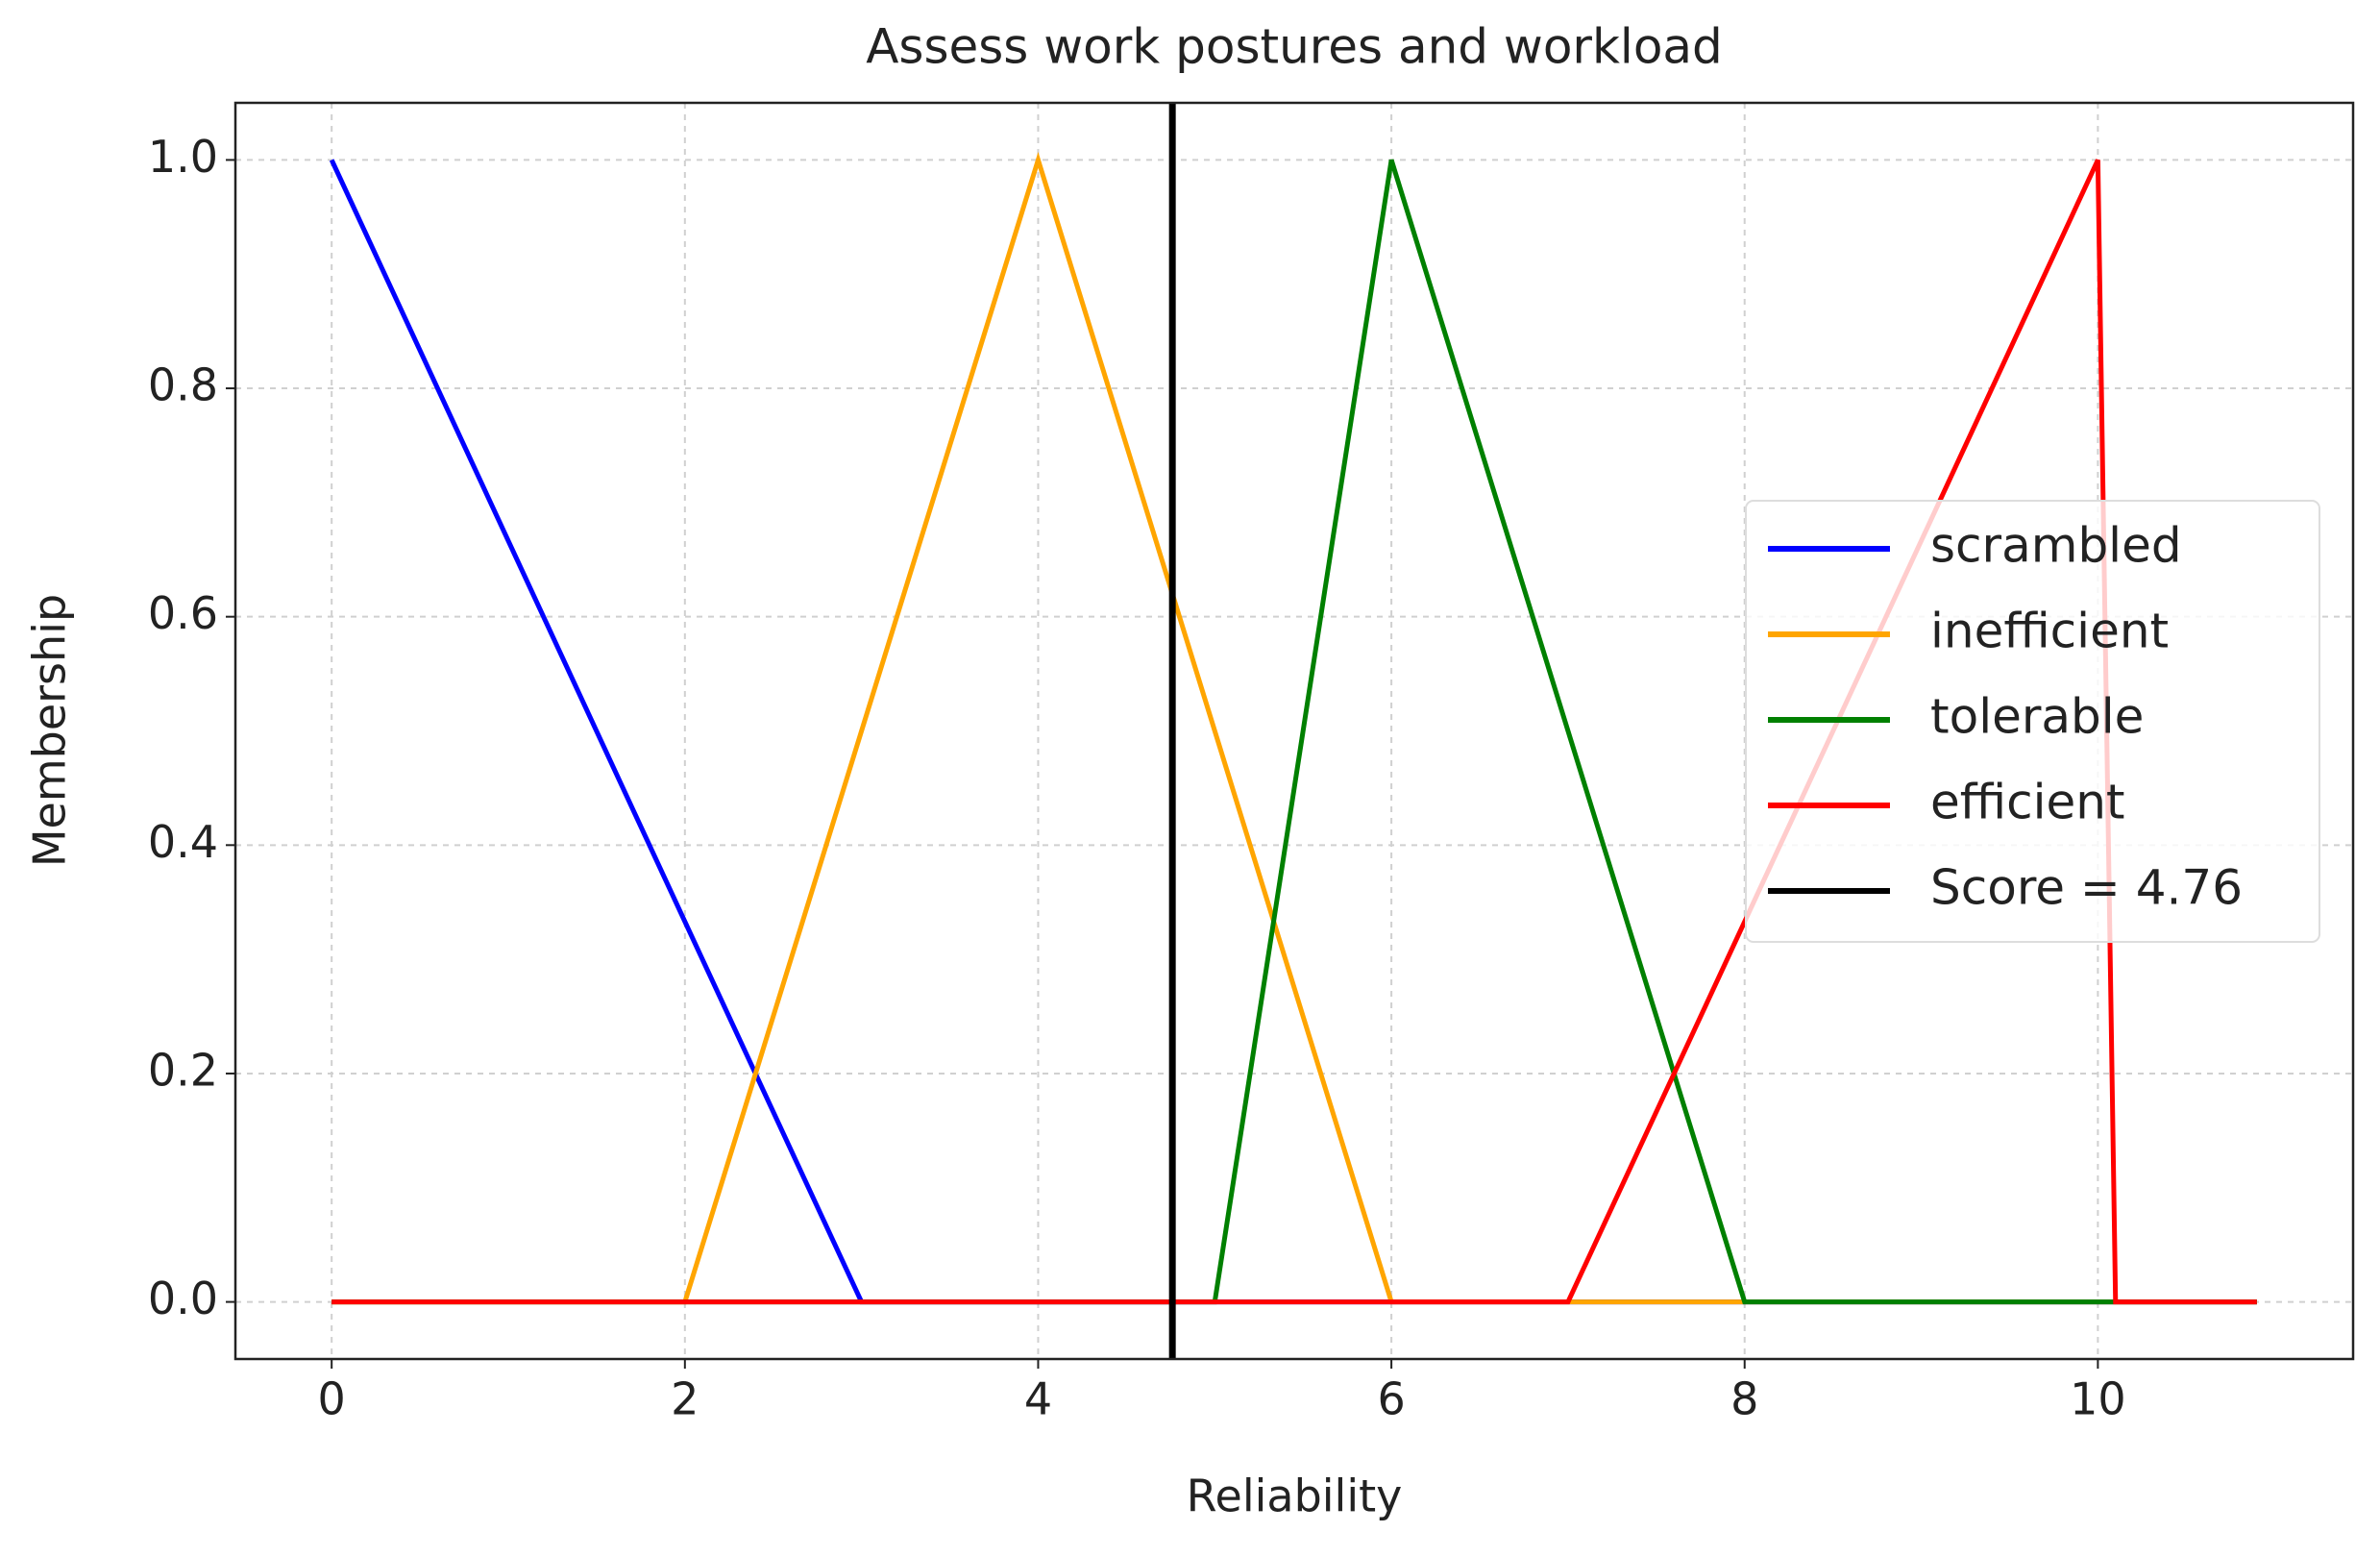 The height and width of the screenshot is (1557, 2380). Describe the element at coordinates (2037, 717) in the screenshot. I see `legend-label: tolerable` at that location.